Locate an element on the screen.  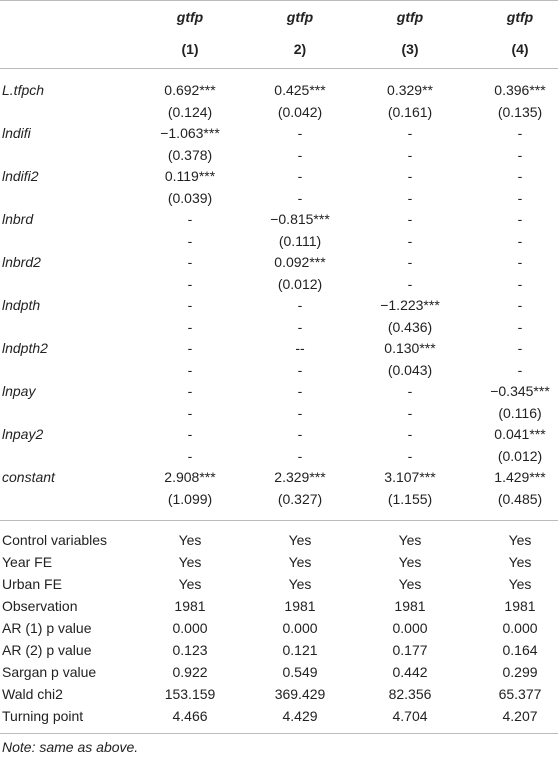
variable-name: L.tfpch is located at coordinates (23, 90).